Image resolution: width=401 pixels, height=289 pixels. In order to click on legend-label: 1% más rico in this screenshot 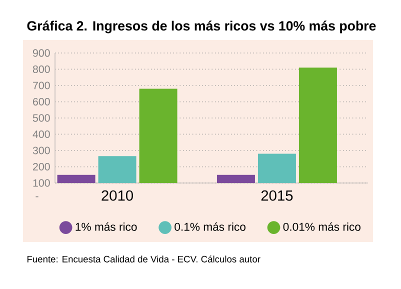, I will do `click(106, 226)`.